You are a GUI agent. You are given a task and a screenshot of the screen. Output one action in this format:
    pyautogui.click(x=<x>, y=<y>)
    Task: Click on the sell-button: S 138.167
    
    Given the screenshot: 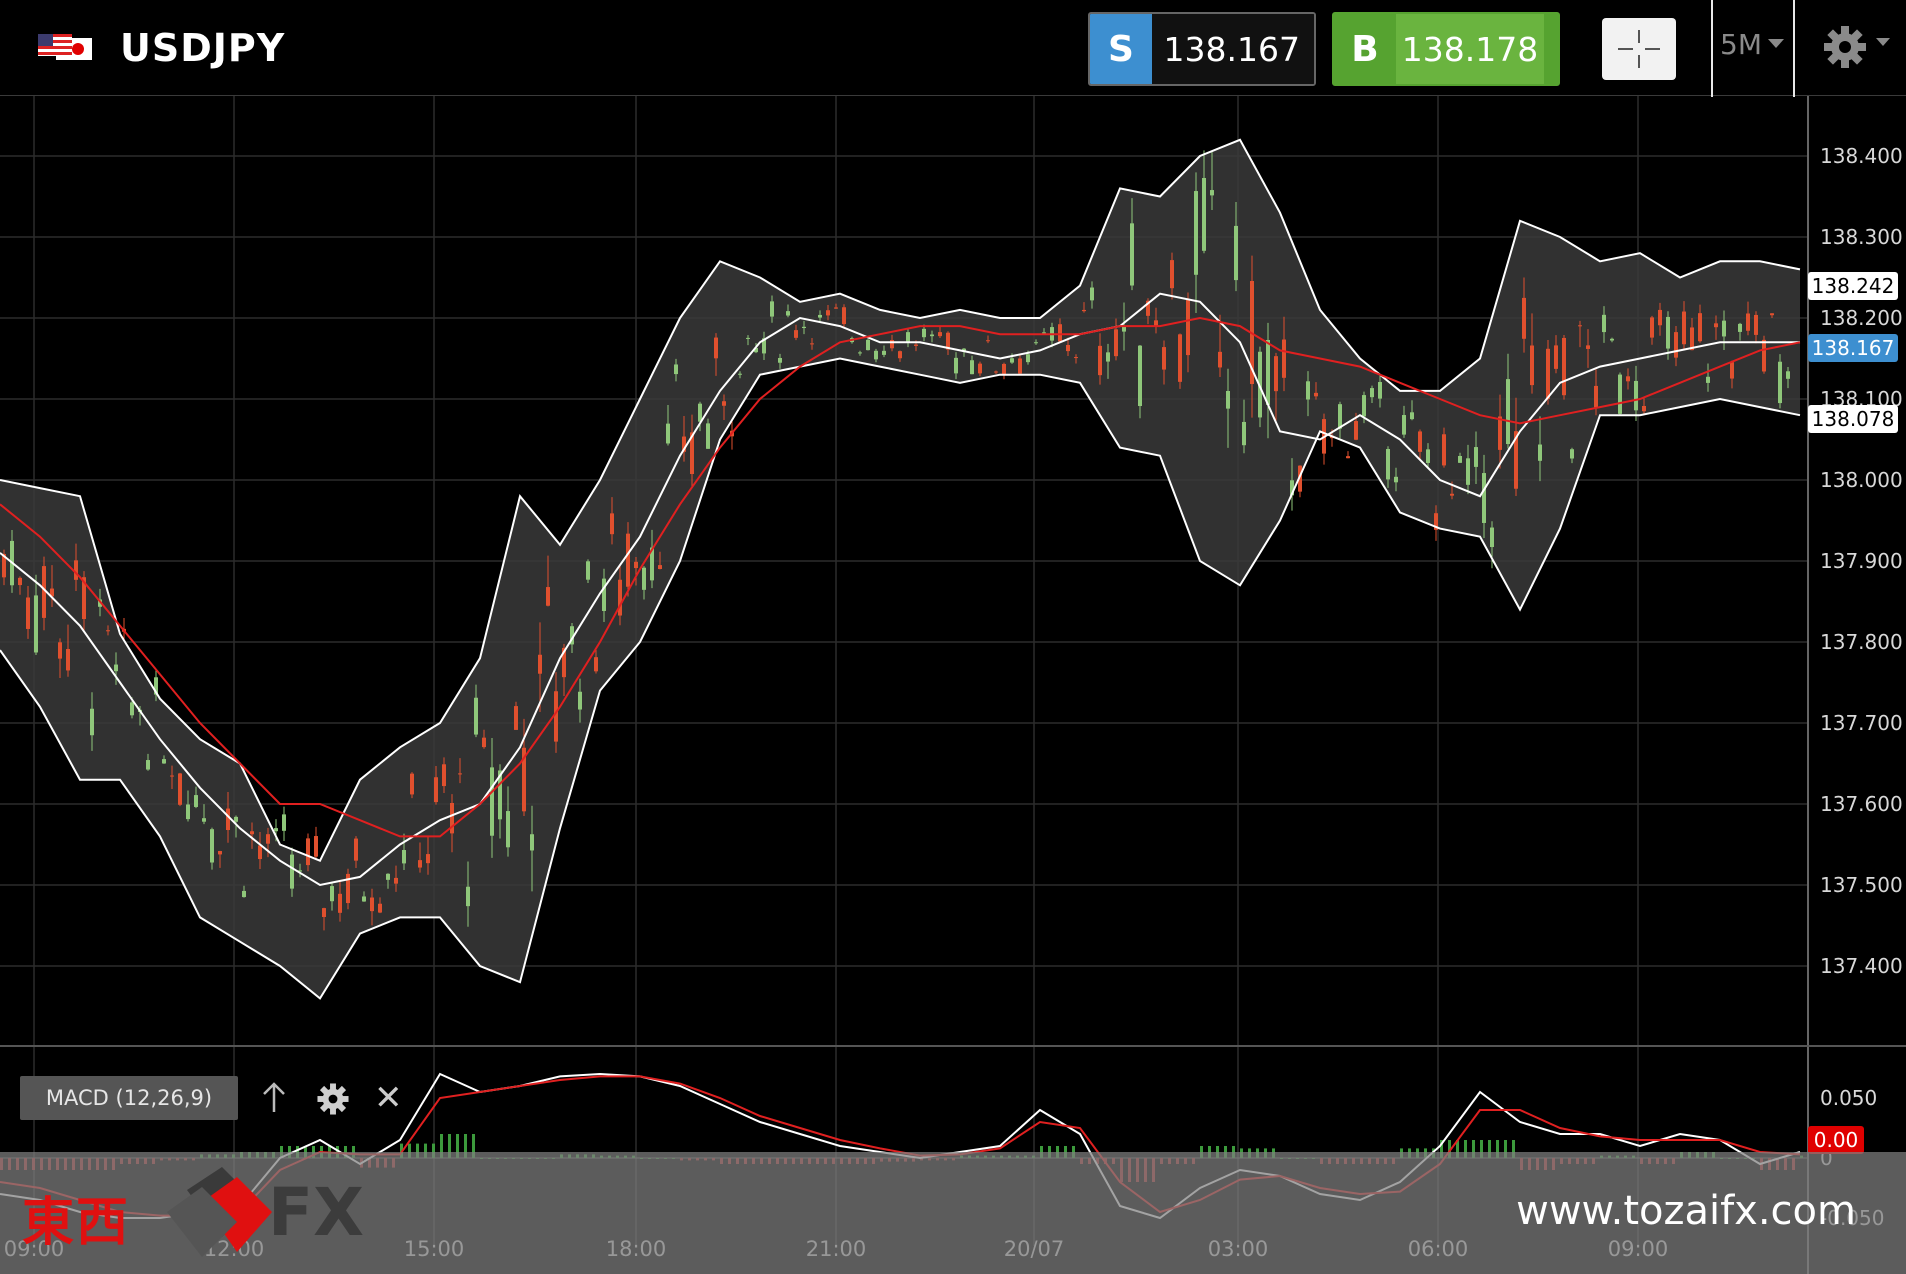 What is the action you would take?
    pyautogui.click(x=1202, y=49)
    